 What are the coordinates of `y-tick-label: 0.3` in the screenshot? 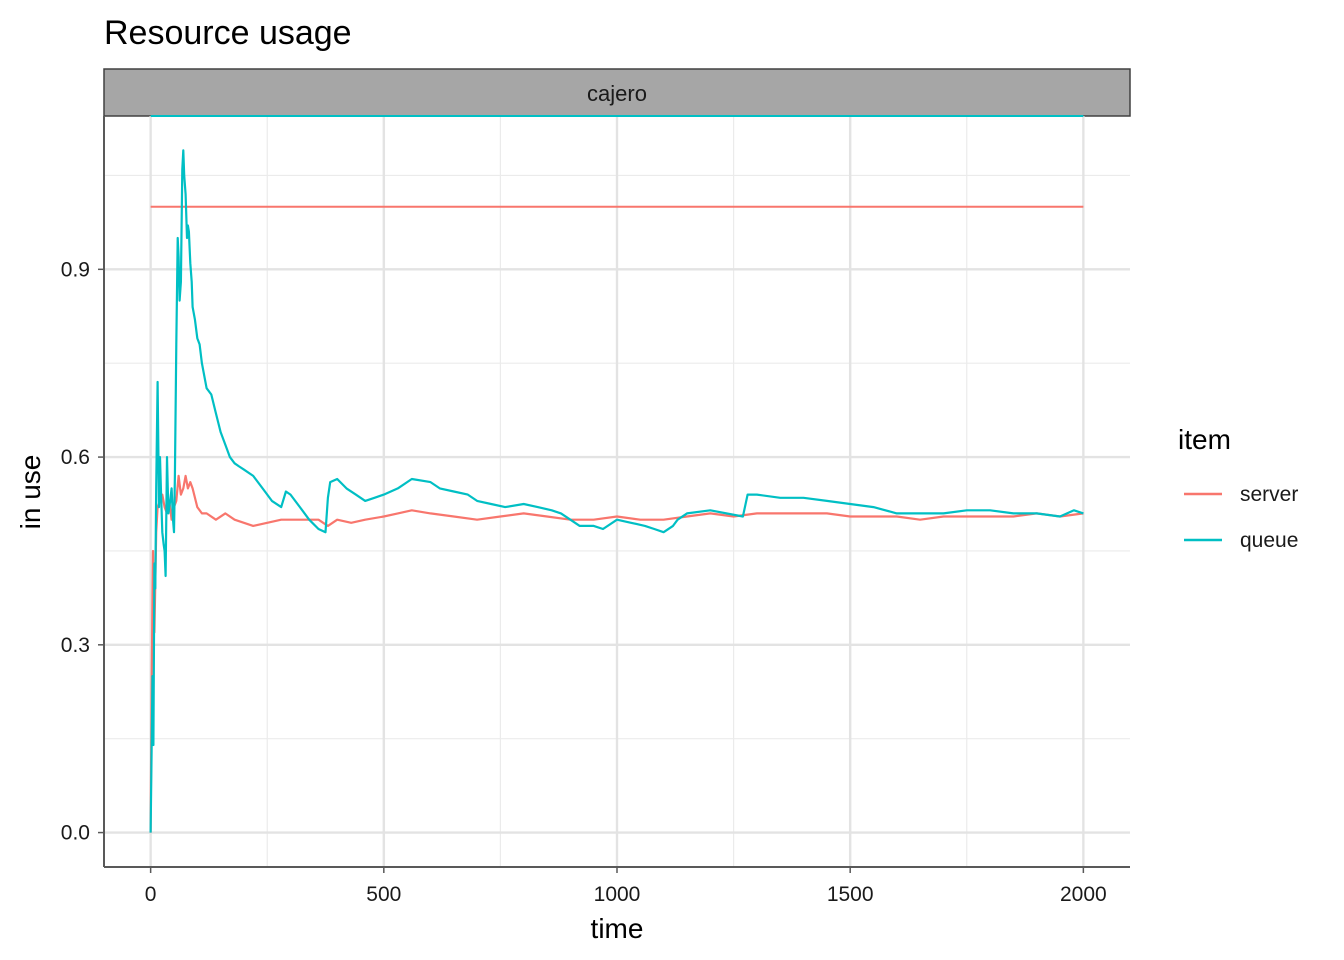 It's located at (75, 645).